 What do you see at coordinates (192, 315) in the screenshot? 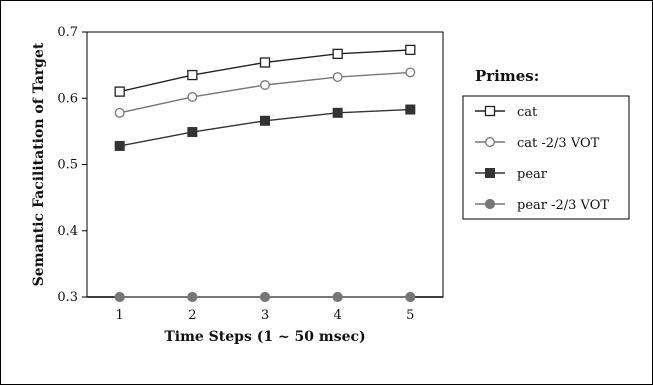
I see `x-tick-label: 2` at bounding box center [192, 315].